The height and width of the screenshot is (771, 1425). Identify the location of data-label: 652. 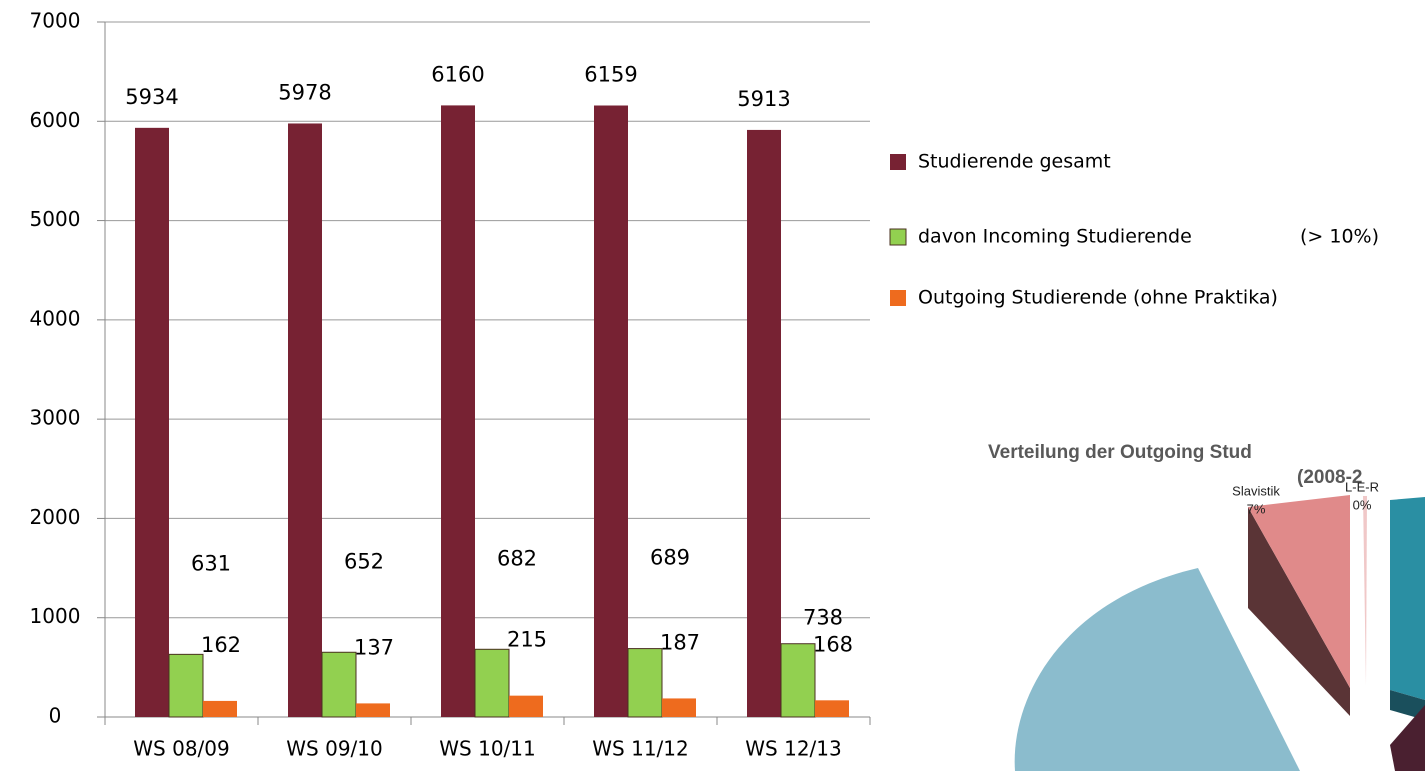
(364, 561).